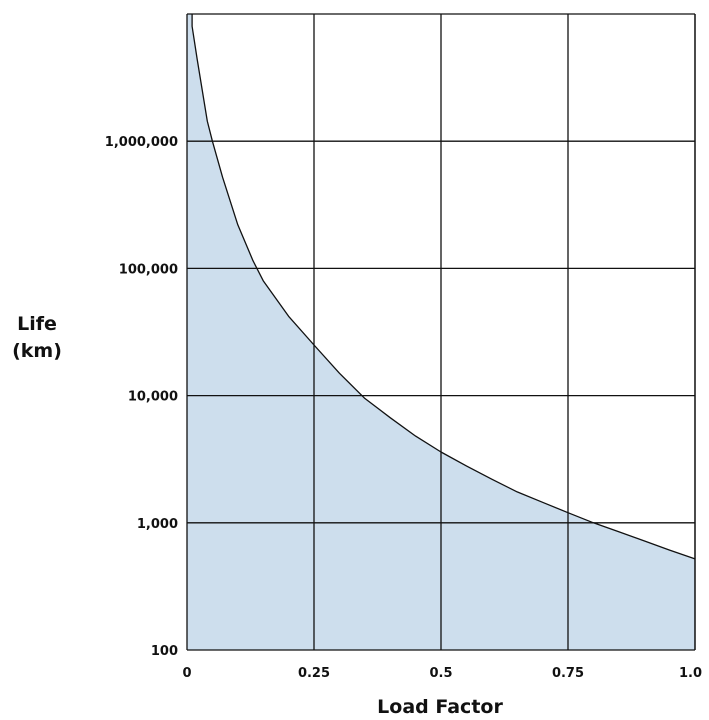 This screenshot has height=720, width=709. I want to click on y-tick-labels: 100 1,000 10,000 100,000 1,000,000, so click(141, 397).